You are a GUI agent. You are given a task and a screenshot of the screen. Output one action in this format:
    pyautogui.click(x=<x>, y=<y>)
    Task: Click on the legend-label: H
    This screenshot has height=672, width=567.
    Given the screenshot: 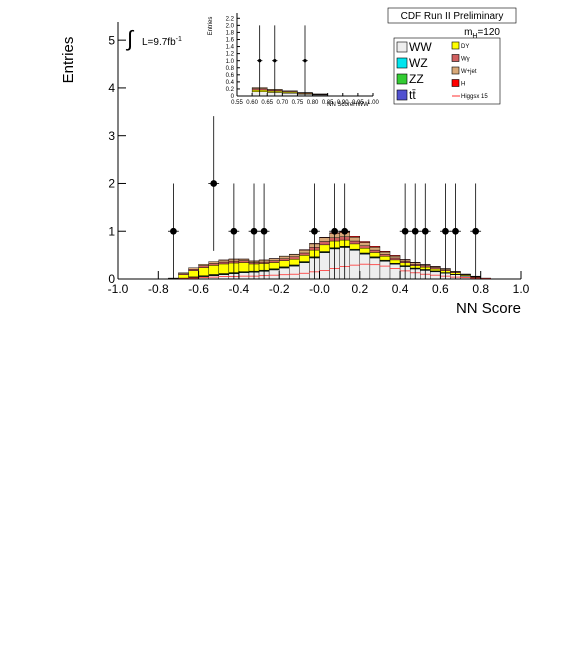 What is the action you would take?
    pyautogui.click(x=463, y=85)
    